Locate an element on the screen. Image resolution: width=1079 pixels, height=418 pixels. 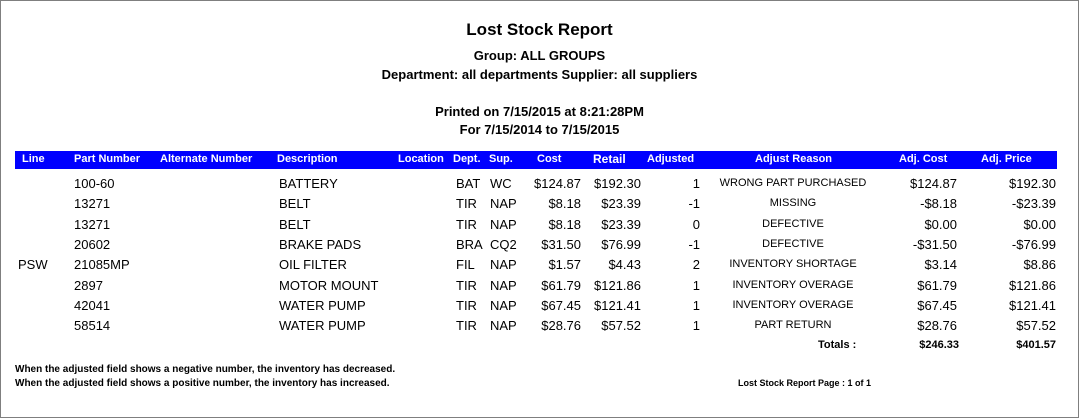
cell-part-number: 21085MP is located at coordinates (102, 265).